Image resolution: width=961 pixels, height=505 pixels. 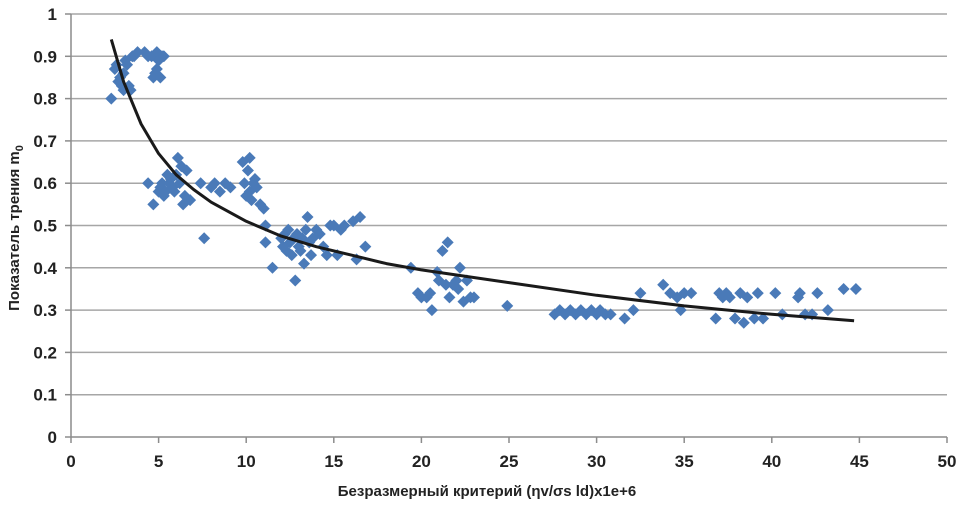 I want to click on y-tick-label: 0.6, so click(x=45, y=183).